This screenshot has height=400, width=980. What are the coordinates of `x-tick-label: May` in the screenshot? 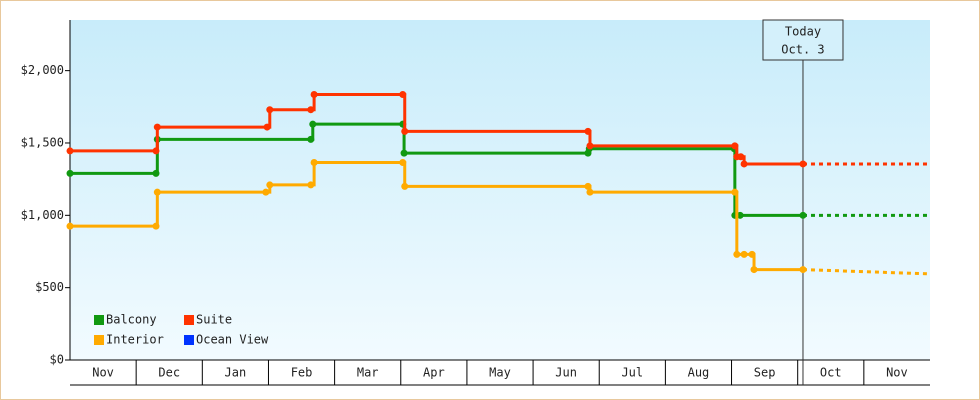 It's located at (500, 373).